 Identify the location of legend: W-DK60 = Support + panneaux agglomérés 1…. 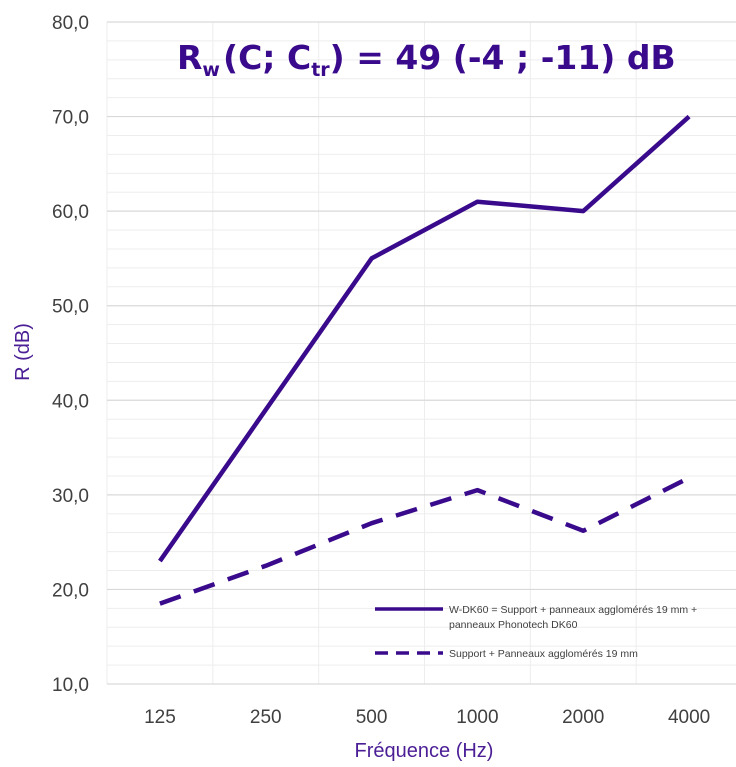
(536, 632).